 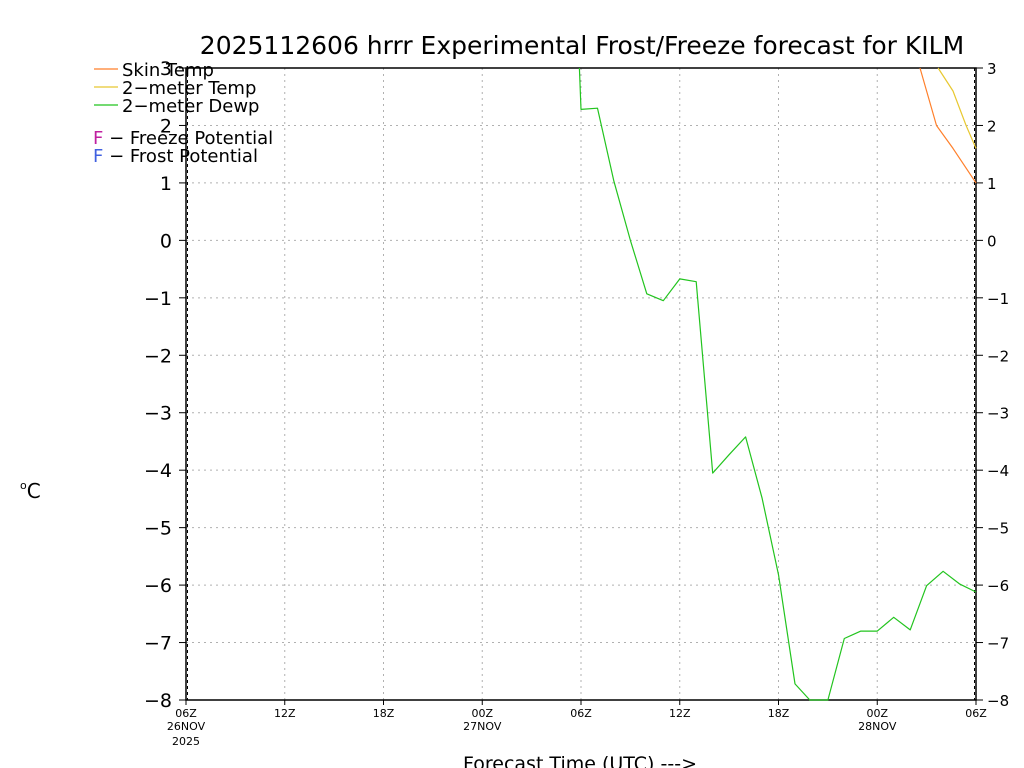 I want to click on potential-legend-entry: F − Freeze Potential, so click(x=183, y=138).